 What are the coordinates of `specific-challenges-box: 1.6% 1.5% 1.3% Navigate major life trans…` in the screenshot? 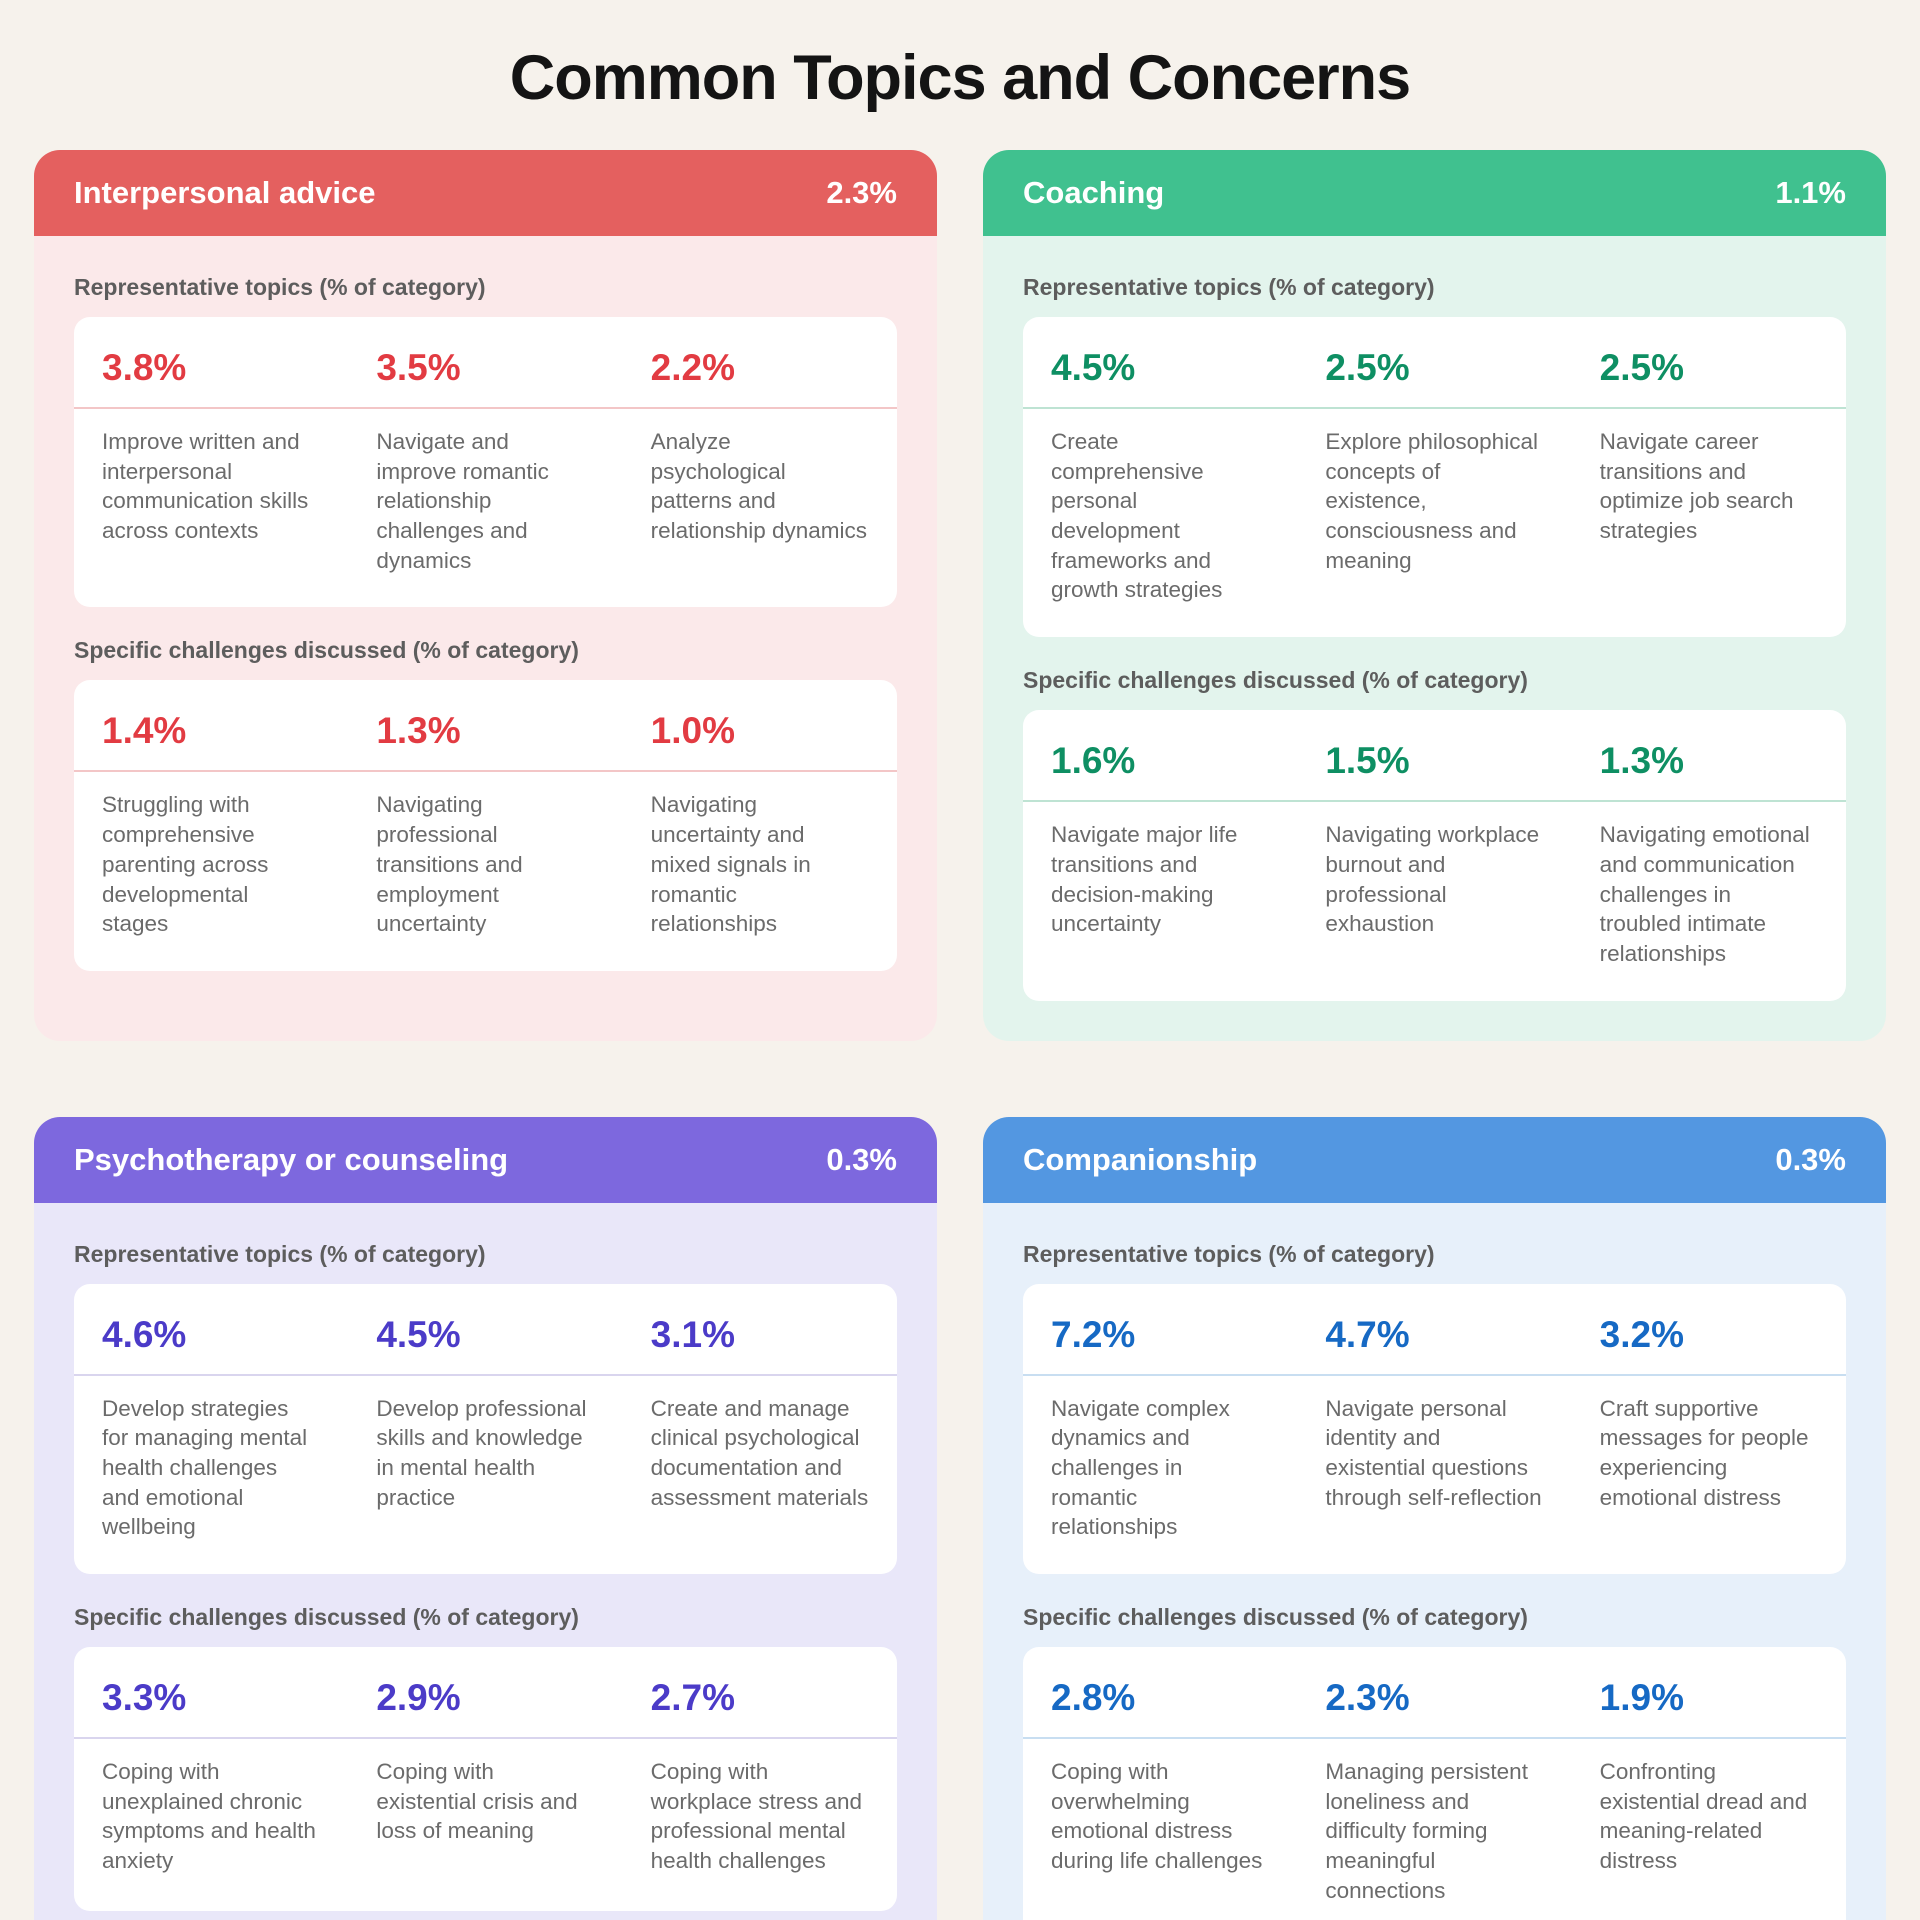 It's located at (1434, 855).